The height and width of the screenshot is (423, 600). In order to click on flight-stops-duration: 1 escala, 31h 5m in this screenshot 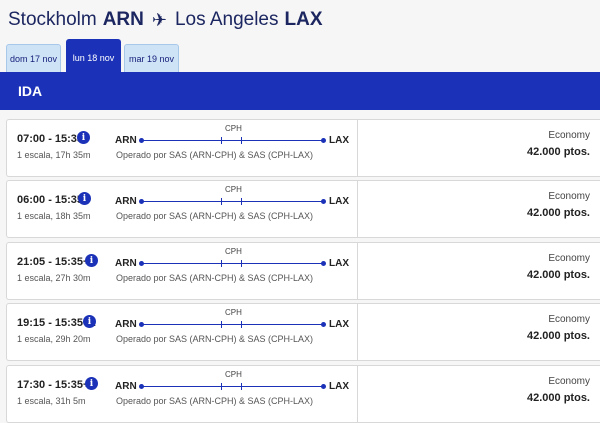, I will do `click(51, 401)`.